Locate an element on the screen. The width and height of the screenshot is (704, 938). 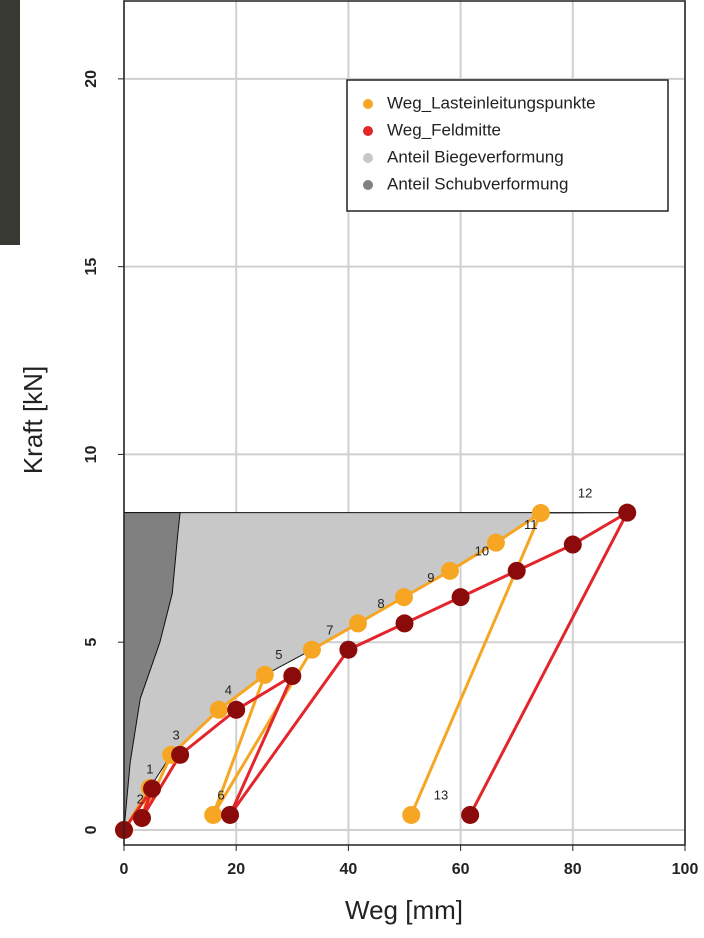
y-tick-label: 15 is located at coordinates (91, 267).